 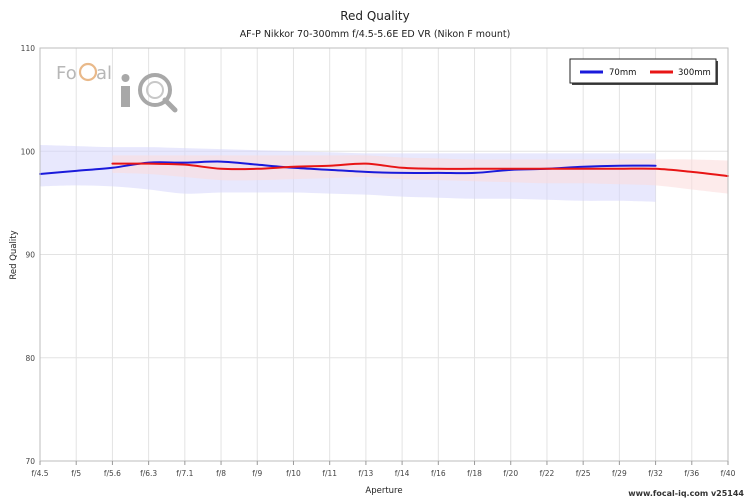 I want to click on x-tick-label: f/40, so click(x=728, y=473).